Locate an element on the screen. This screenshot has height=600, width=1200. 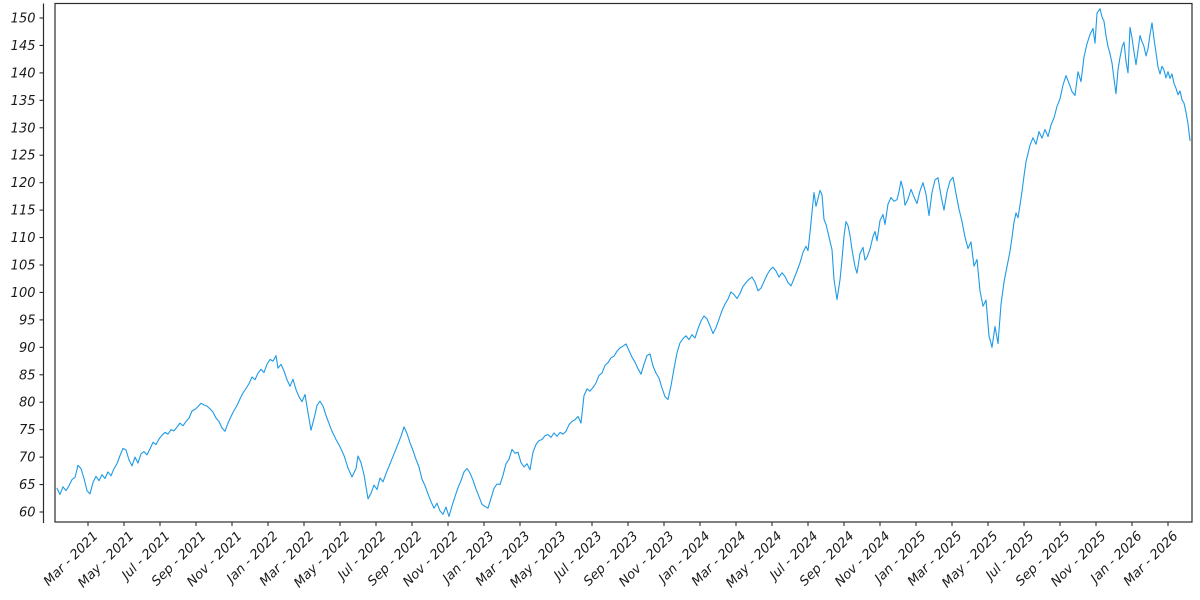
y-tick-label: 95 is located at coordinates (27, 320).